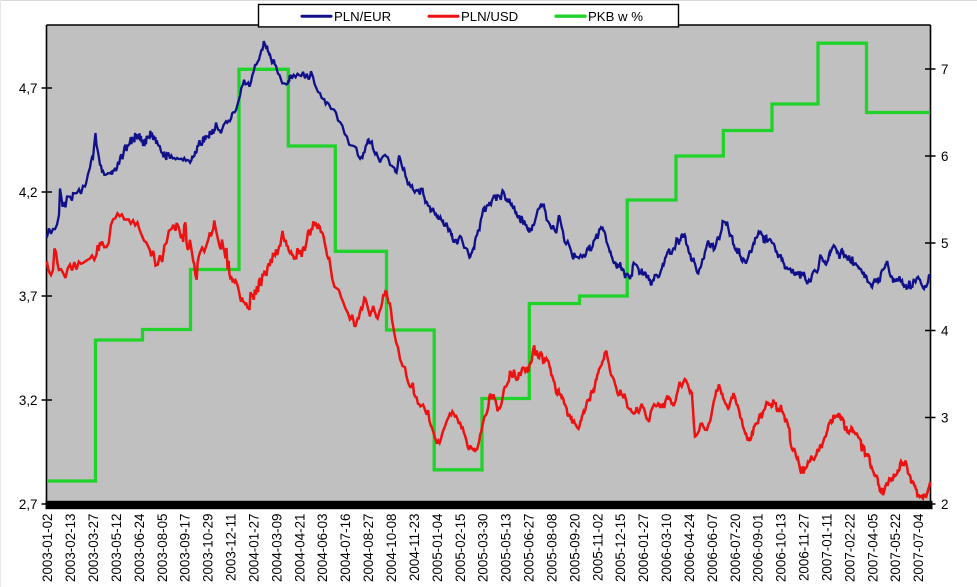 The image size is (977, 587). Describe the element at coordinates (93, 548) in the screenshot. I see `svg-text: 2003-03-27` at that location.